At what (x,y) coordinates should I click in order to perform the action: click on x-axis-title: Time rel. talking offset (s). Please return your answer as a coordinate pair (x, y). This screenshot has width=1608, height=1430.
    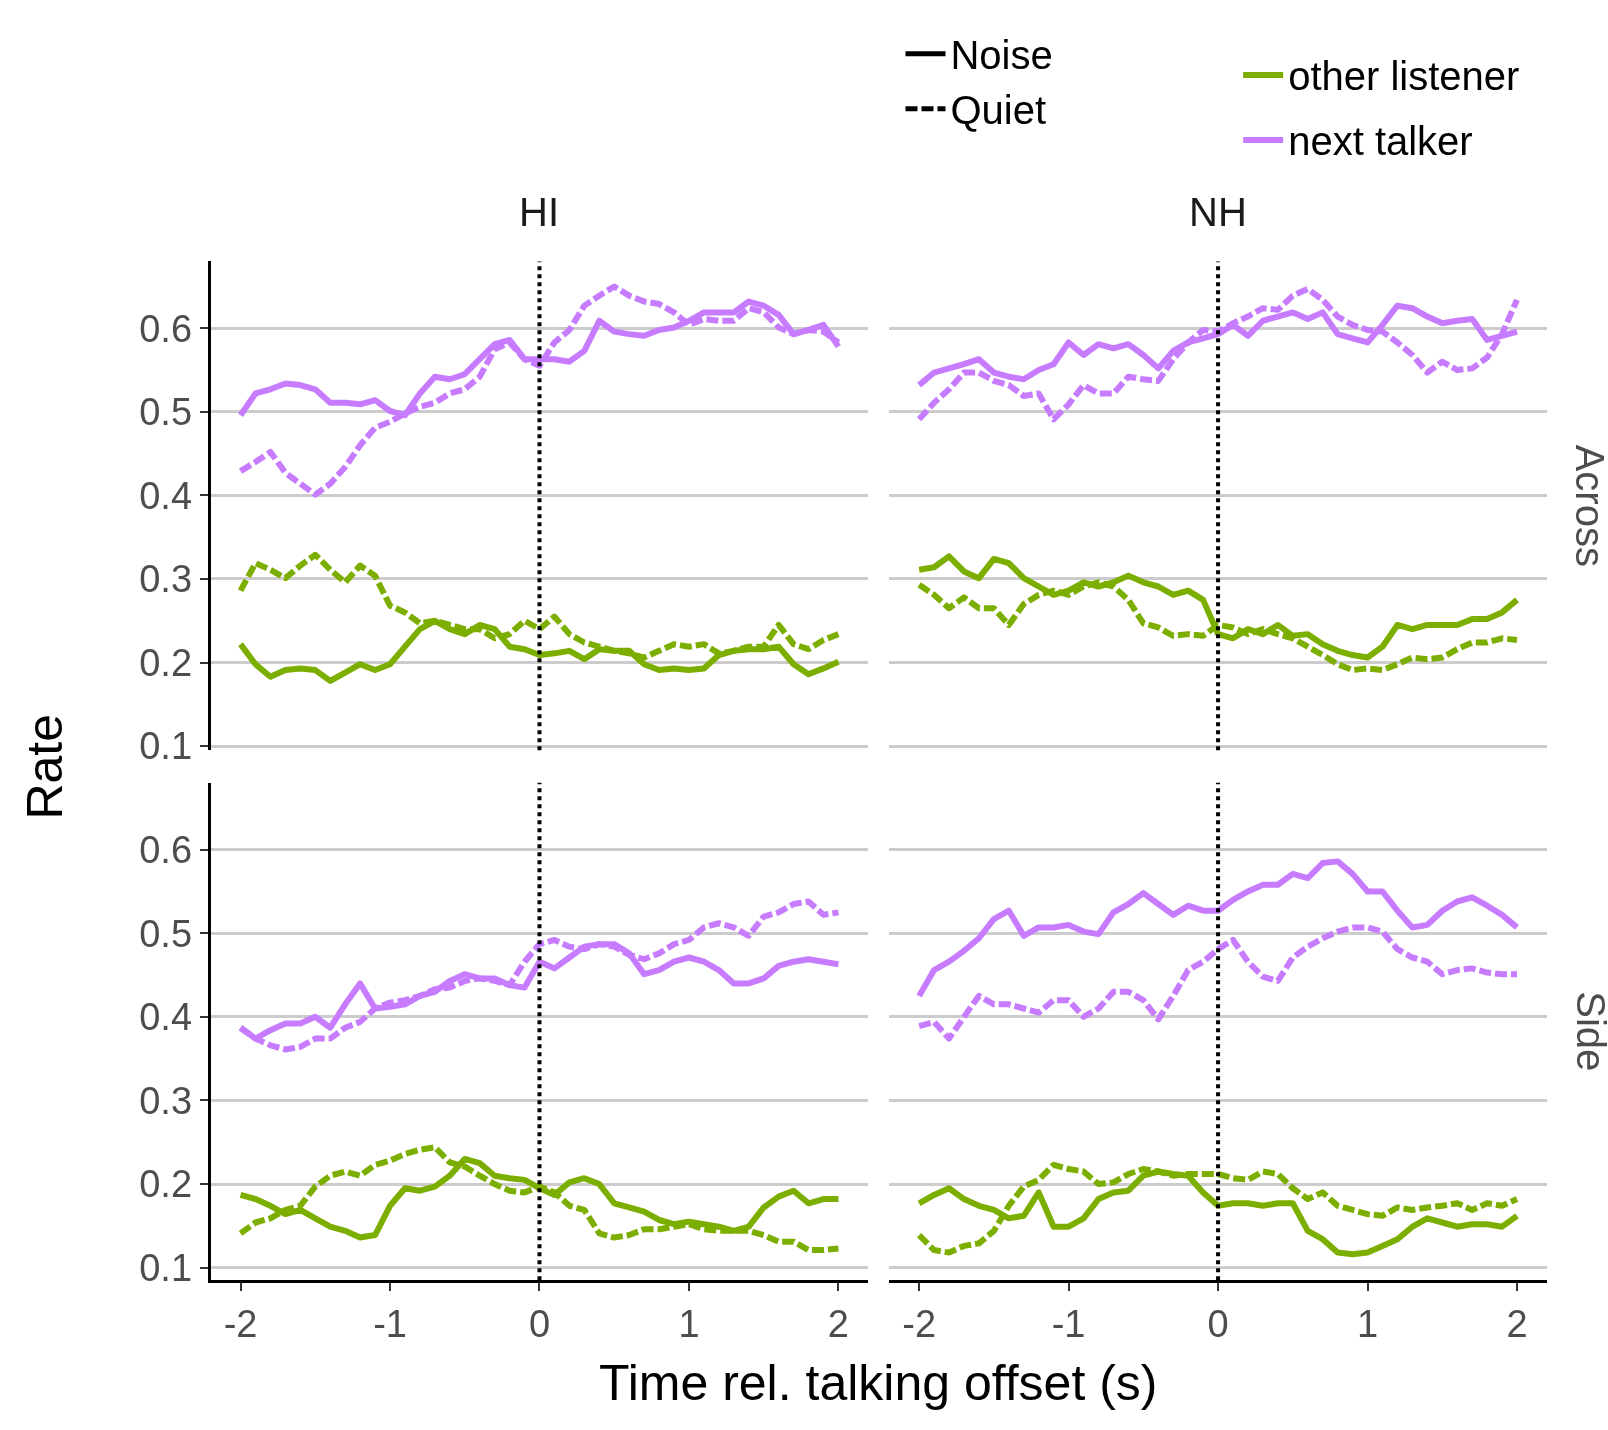
    Looking at the image, I should click on (878, 1383).